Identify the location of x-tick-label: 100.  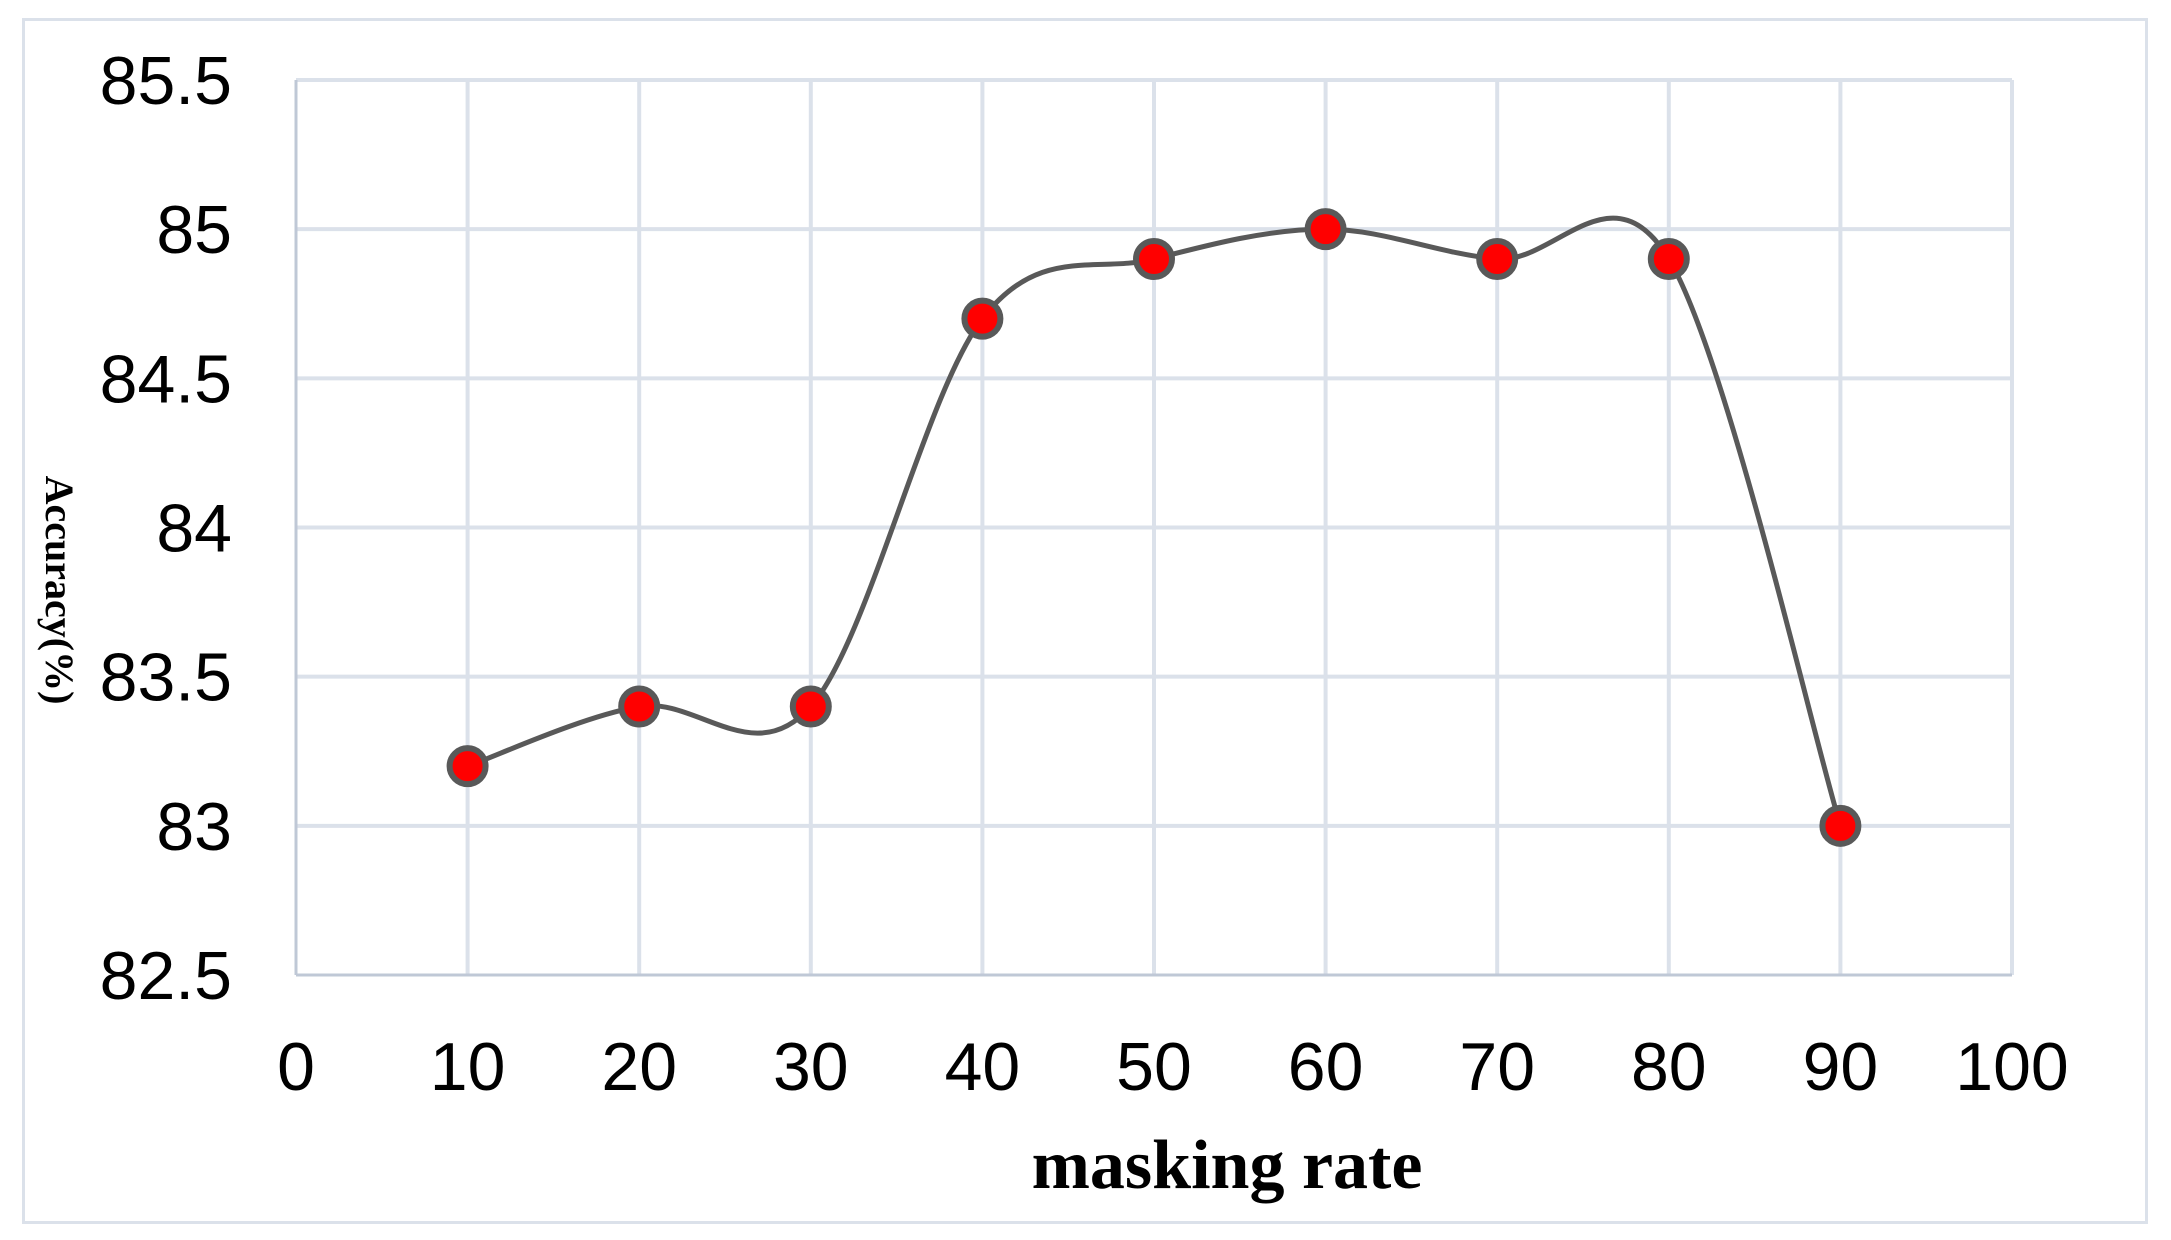
(2011, 1067).